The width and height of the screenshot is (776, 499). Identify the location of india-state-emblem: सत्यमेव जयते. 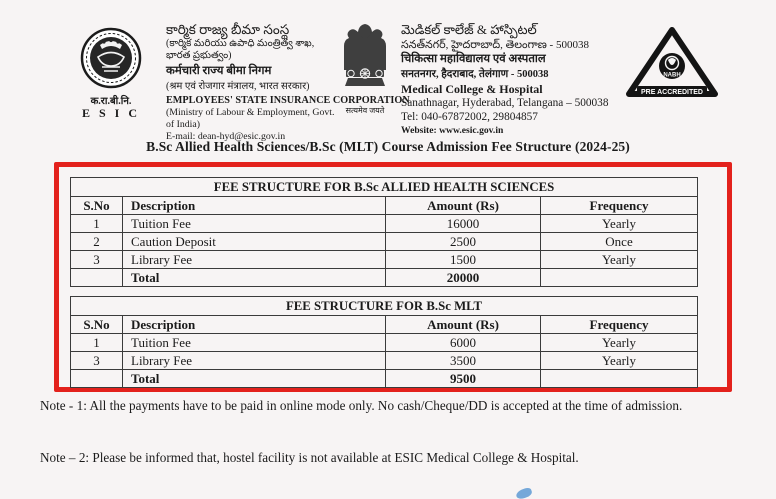
(365, 67).